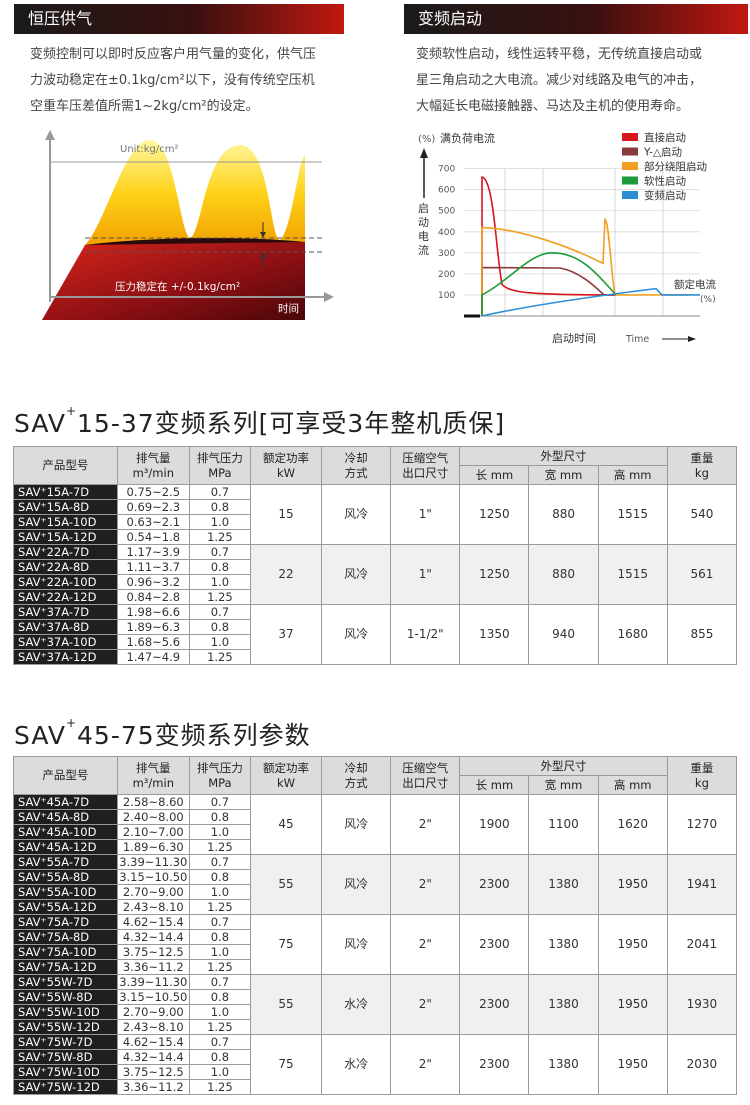  Describe the element at coordinates (446, 191) in the screenshot. I see `y-tick-label: 600` at that location.